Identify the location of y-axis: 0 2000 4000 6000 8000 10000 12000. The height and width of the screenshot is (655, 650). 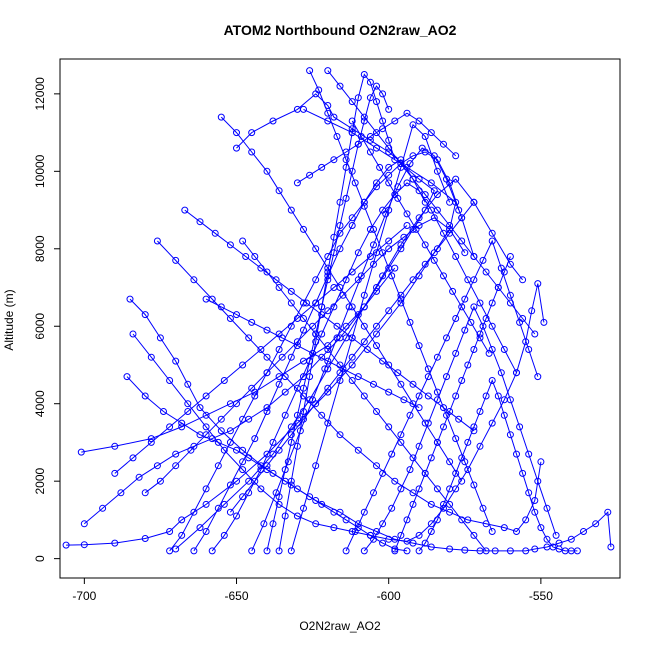
(46, 319).